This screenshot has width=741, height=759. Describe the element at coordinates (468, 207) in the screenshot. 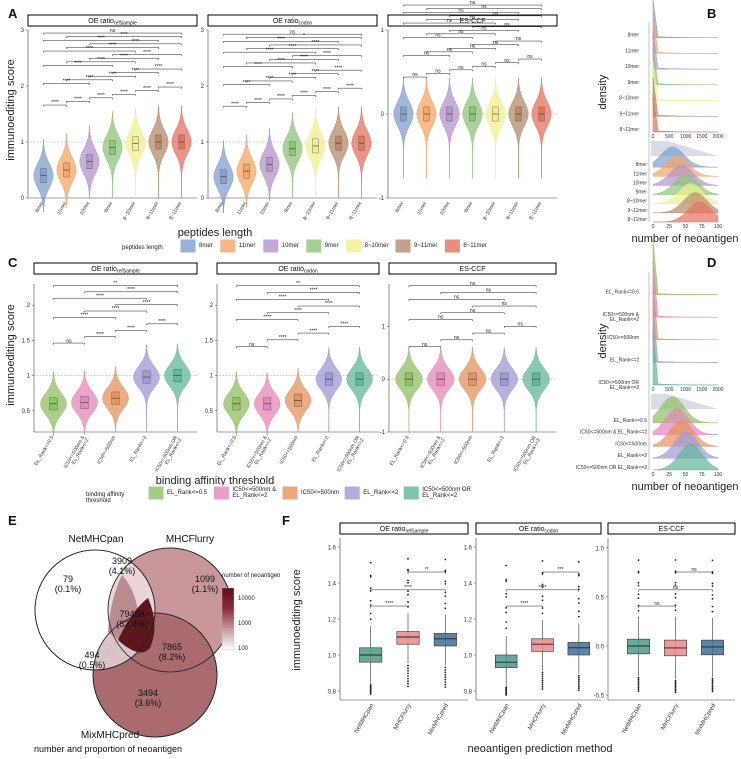

I see `panel-a-facet-2-x-tick-label: 9mer` at that location.